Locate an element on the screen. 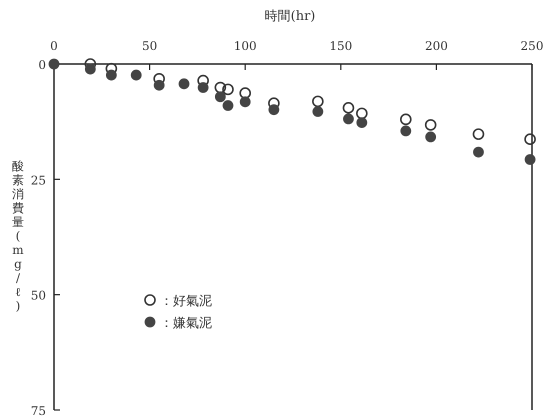 This screenshot has width=550, height=419. legend-label: ：好氣泥 is located at coordinates (186, 301).